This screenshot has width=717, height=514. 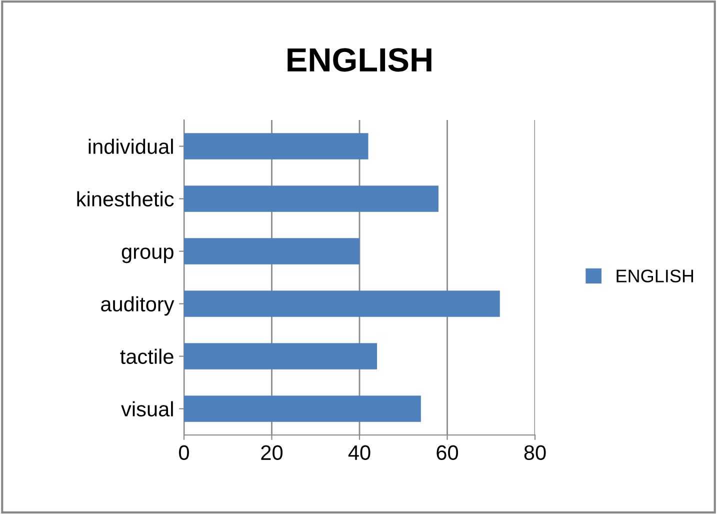 What do you see at coordinates (360, 60) in the screenshot?
I see `chart-title: ENGLISH` at bounding box center [360, 60].